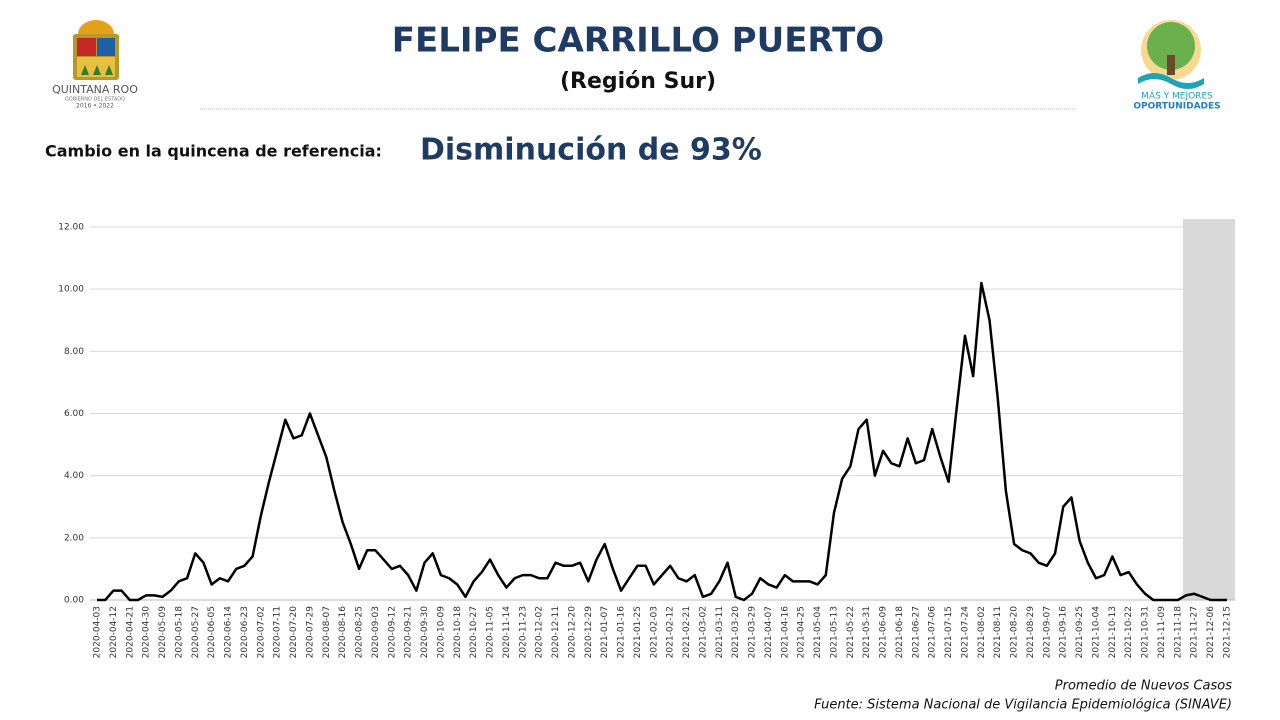  I want to click on x-tick-label: 2021-10-13, so click(1113, 632).